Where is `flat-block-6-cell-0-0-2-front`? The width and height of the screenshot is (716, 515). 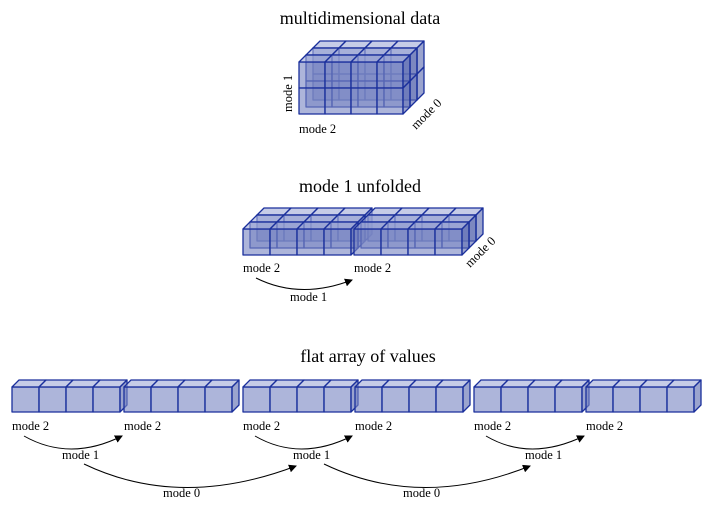
flat-block-6-cell-0-0-2-front is located at coordinates (653, 399).